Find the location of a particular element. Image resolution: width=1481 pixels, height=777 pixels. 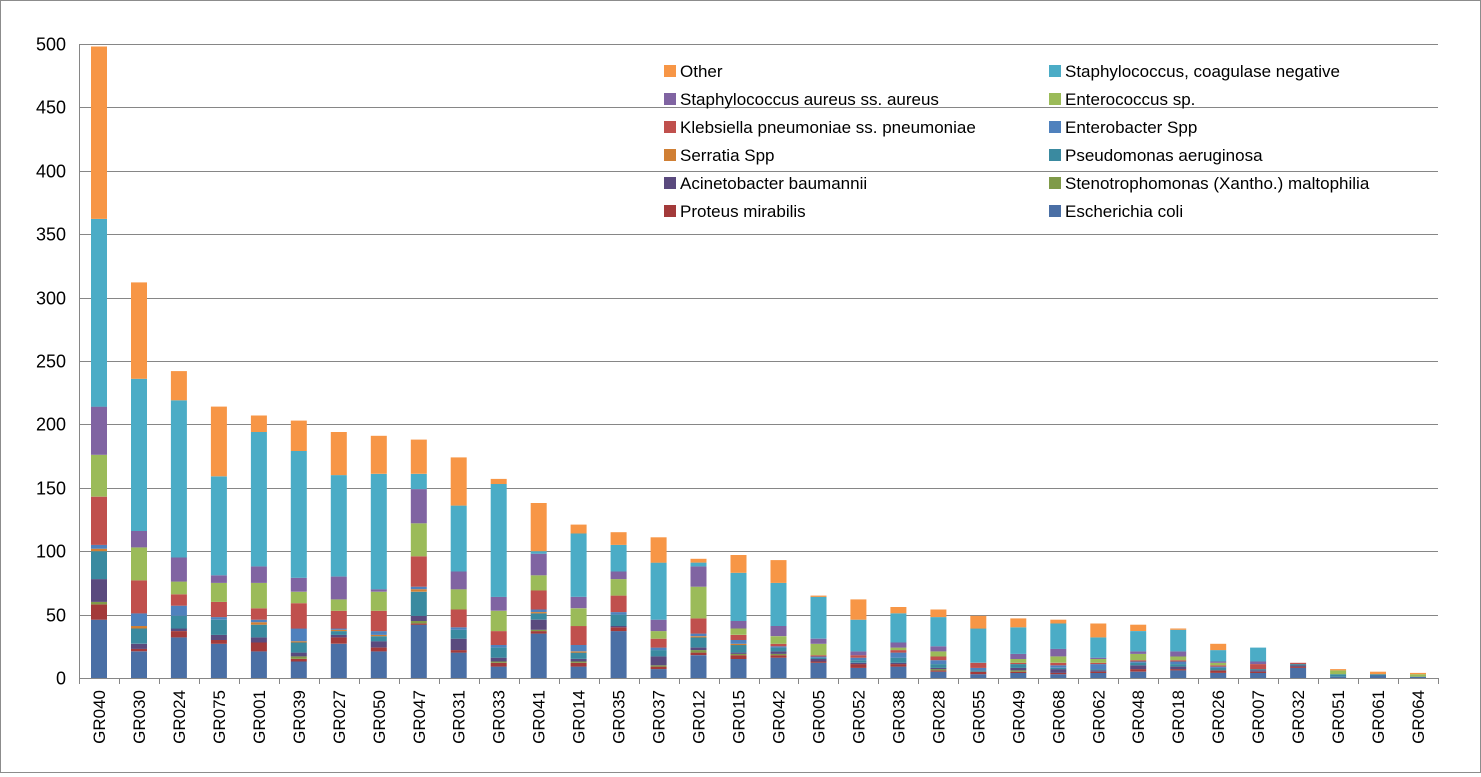

legend-label: Pseudomonas aeruginosa is located at coordinates (1164, 155).